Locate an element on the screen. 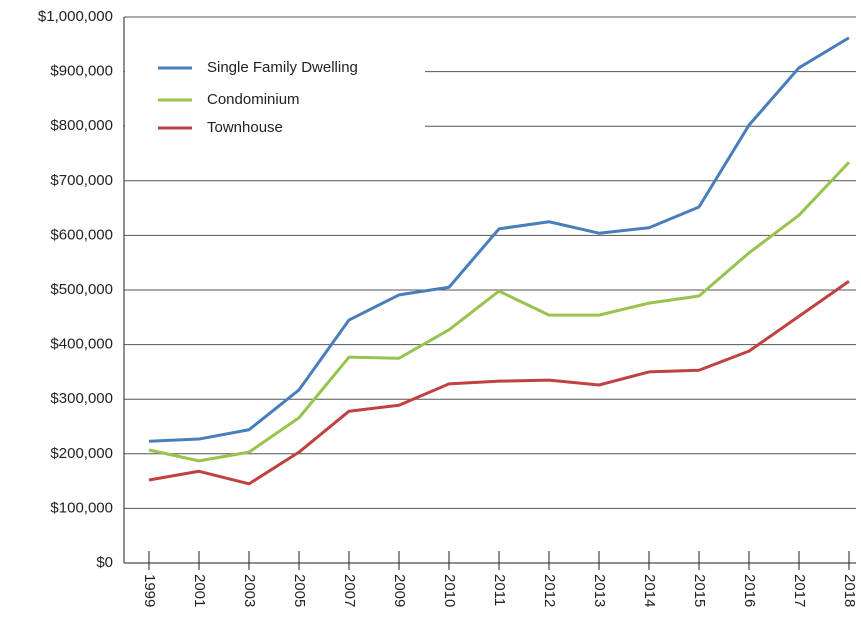 The image size is (861, 618). y-tick-label: $500,000 is located at coordinates (81, 289).